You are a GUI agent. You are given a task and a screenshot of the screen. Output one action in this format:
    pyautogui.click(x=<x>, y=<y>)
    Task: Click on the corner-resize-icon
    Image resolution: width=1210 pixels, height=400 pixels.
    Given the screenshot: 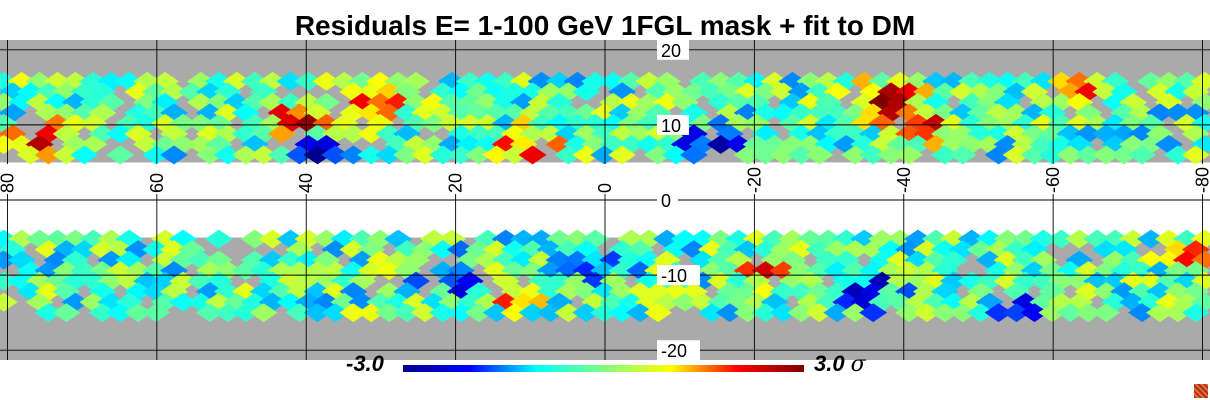 What is the action you would take?
    pyautogui.click(x=1201, y=391)
    